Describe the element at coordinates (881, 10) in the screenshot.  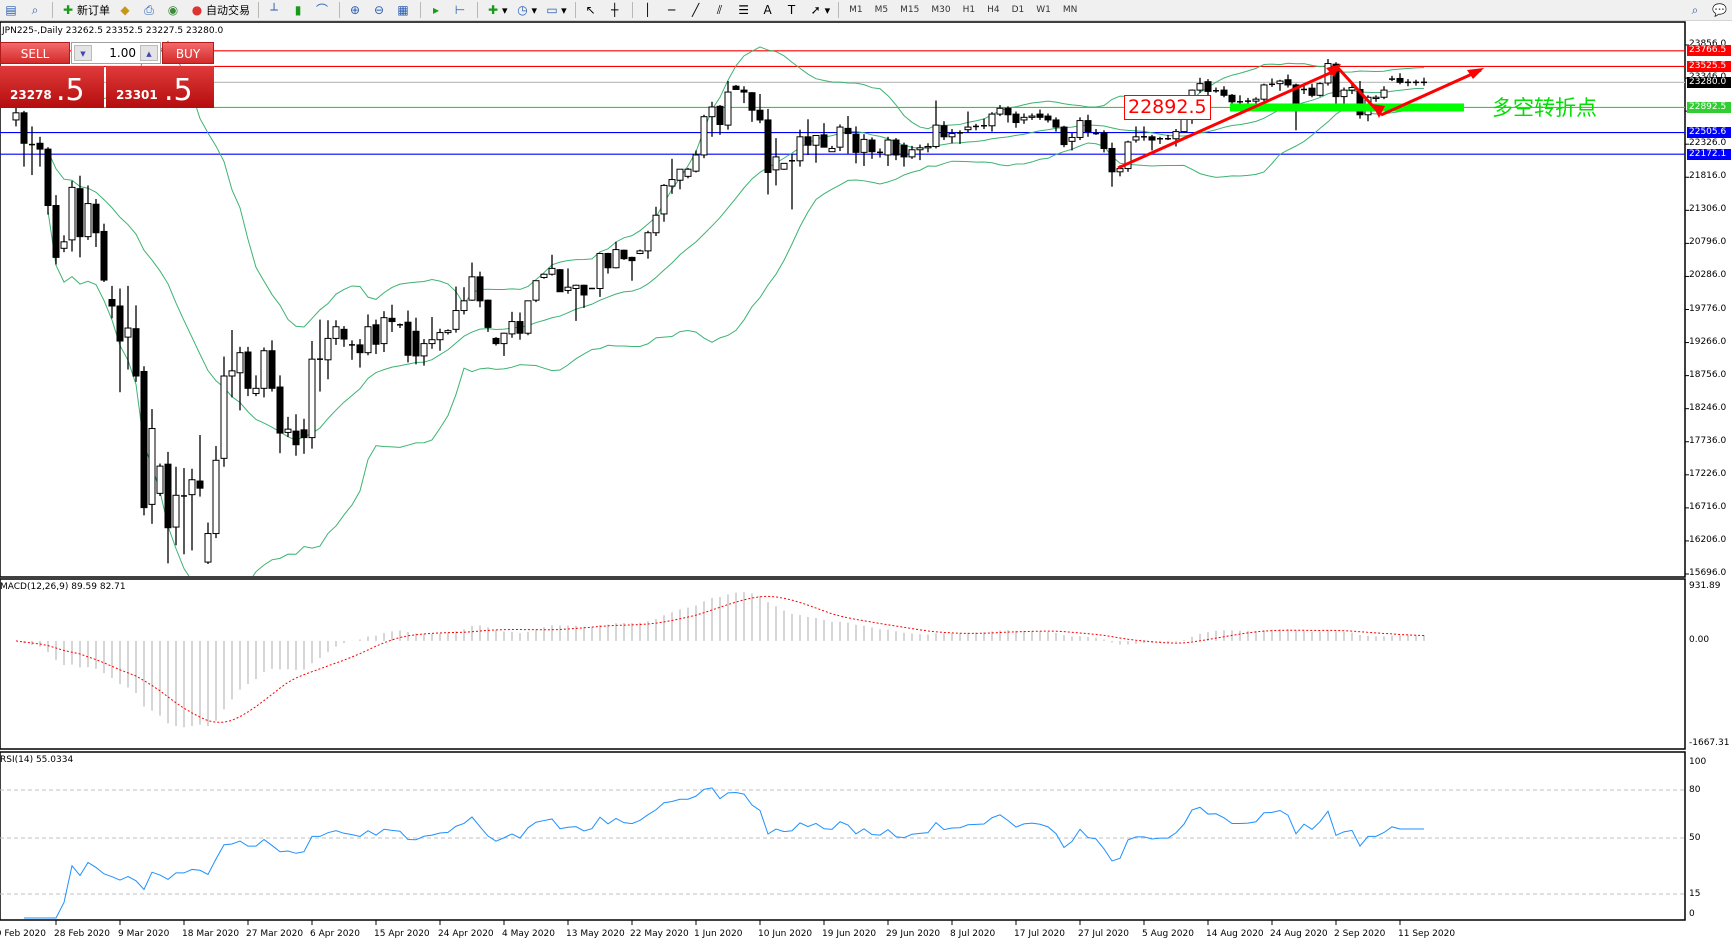
I see `timeframe-m5: M5` at that location.